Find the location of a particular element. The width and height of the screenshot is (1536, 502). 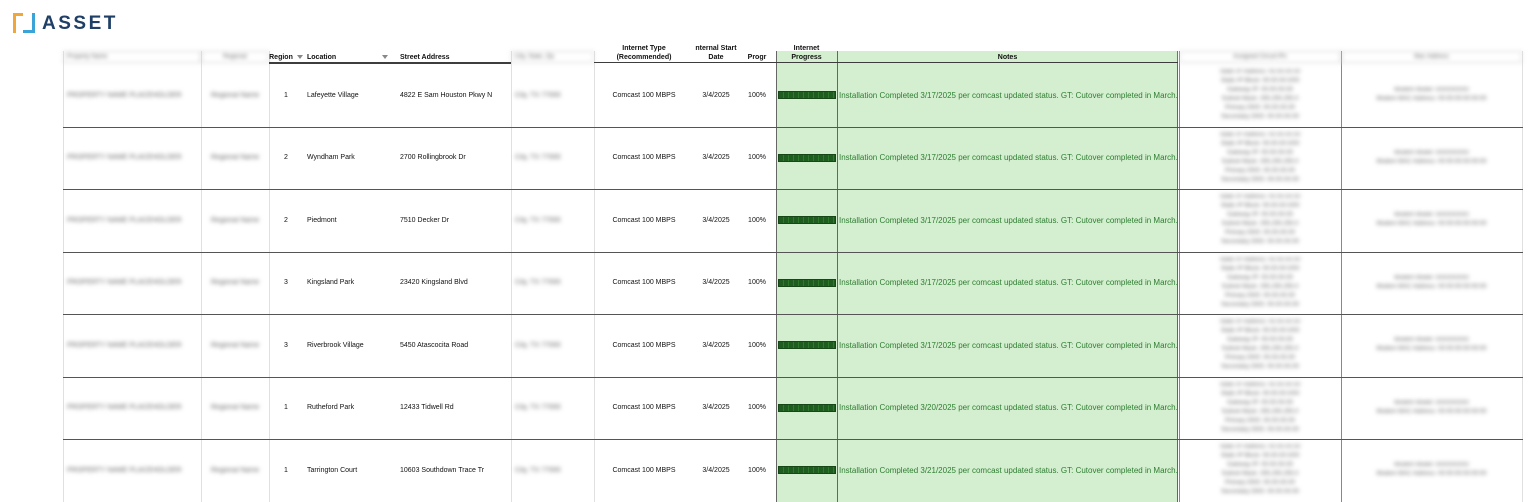

cell-street-address: 5450 Atascocita Road is located at coordinates (434, 345).